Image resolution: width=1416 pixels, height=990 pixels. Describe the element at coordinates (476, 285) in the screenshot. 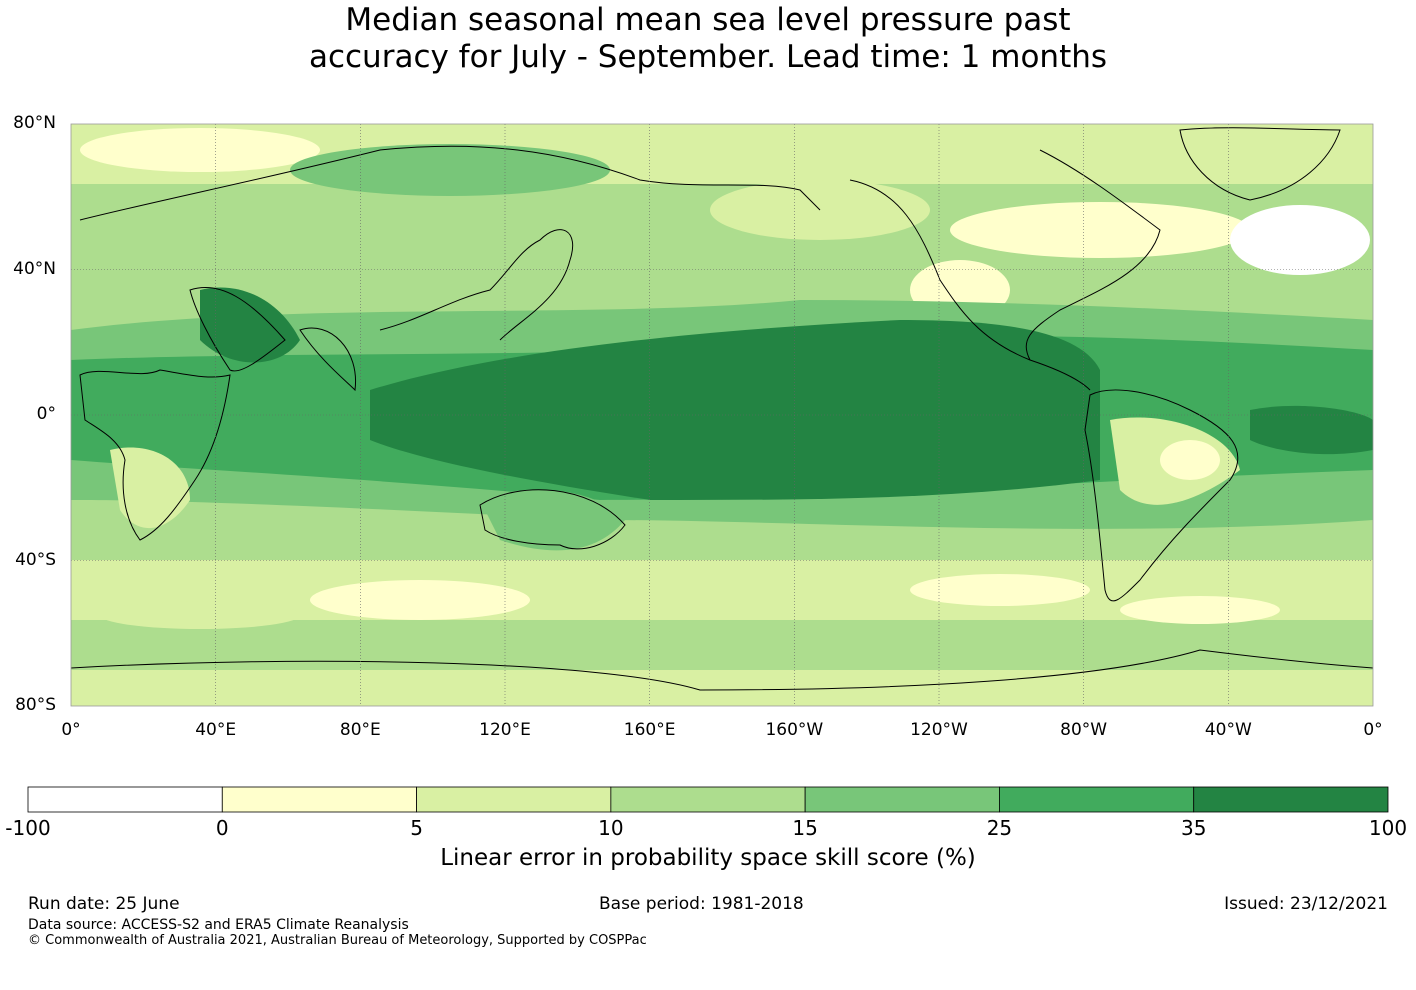

I see `east-asia-coastline` at that location.